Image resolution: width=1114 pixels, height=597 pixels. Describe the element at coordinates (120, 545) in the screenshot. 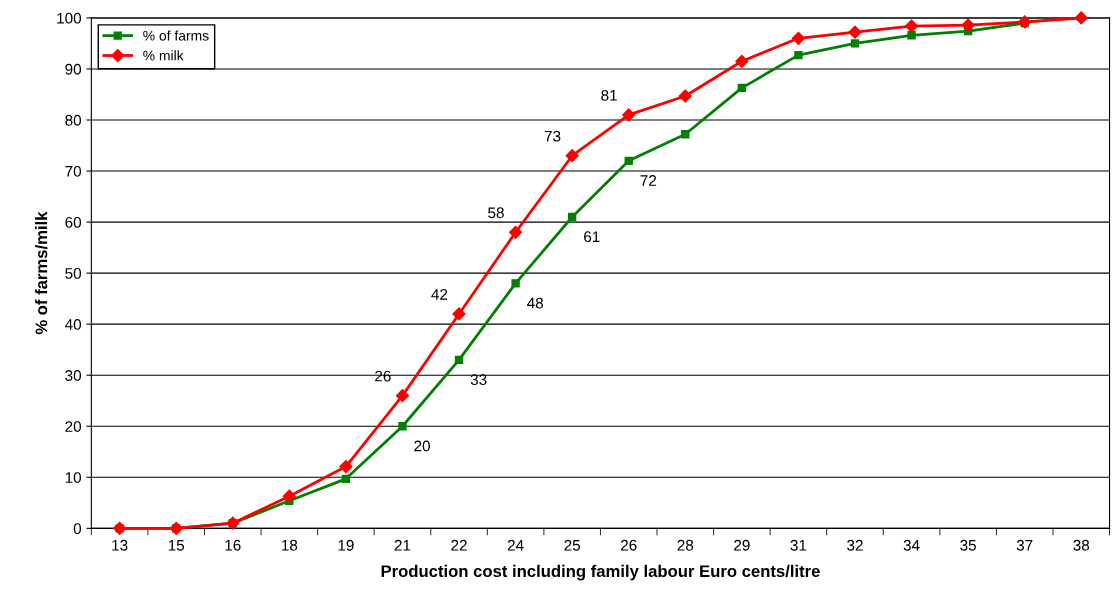

I see `x-tick-label: 13` at that location.